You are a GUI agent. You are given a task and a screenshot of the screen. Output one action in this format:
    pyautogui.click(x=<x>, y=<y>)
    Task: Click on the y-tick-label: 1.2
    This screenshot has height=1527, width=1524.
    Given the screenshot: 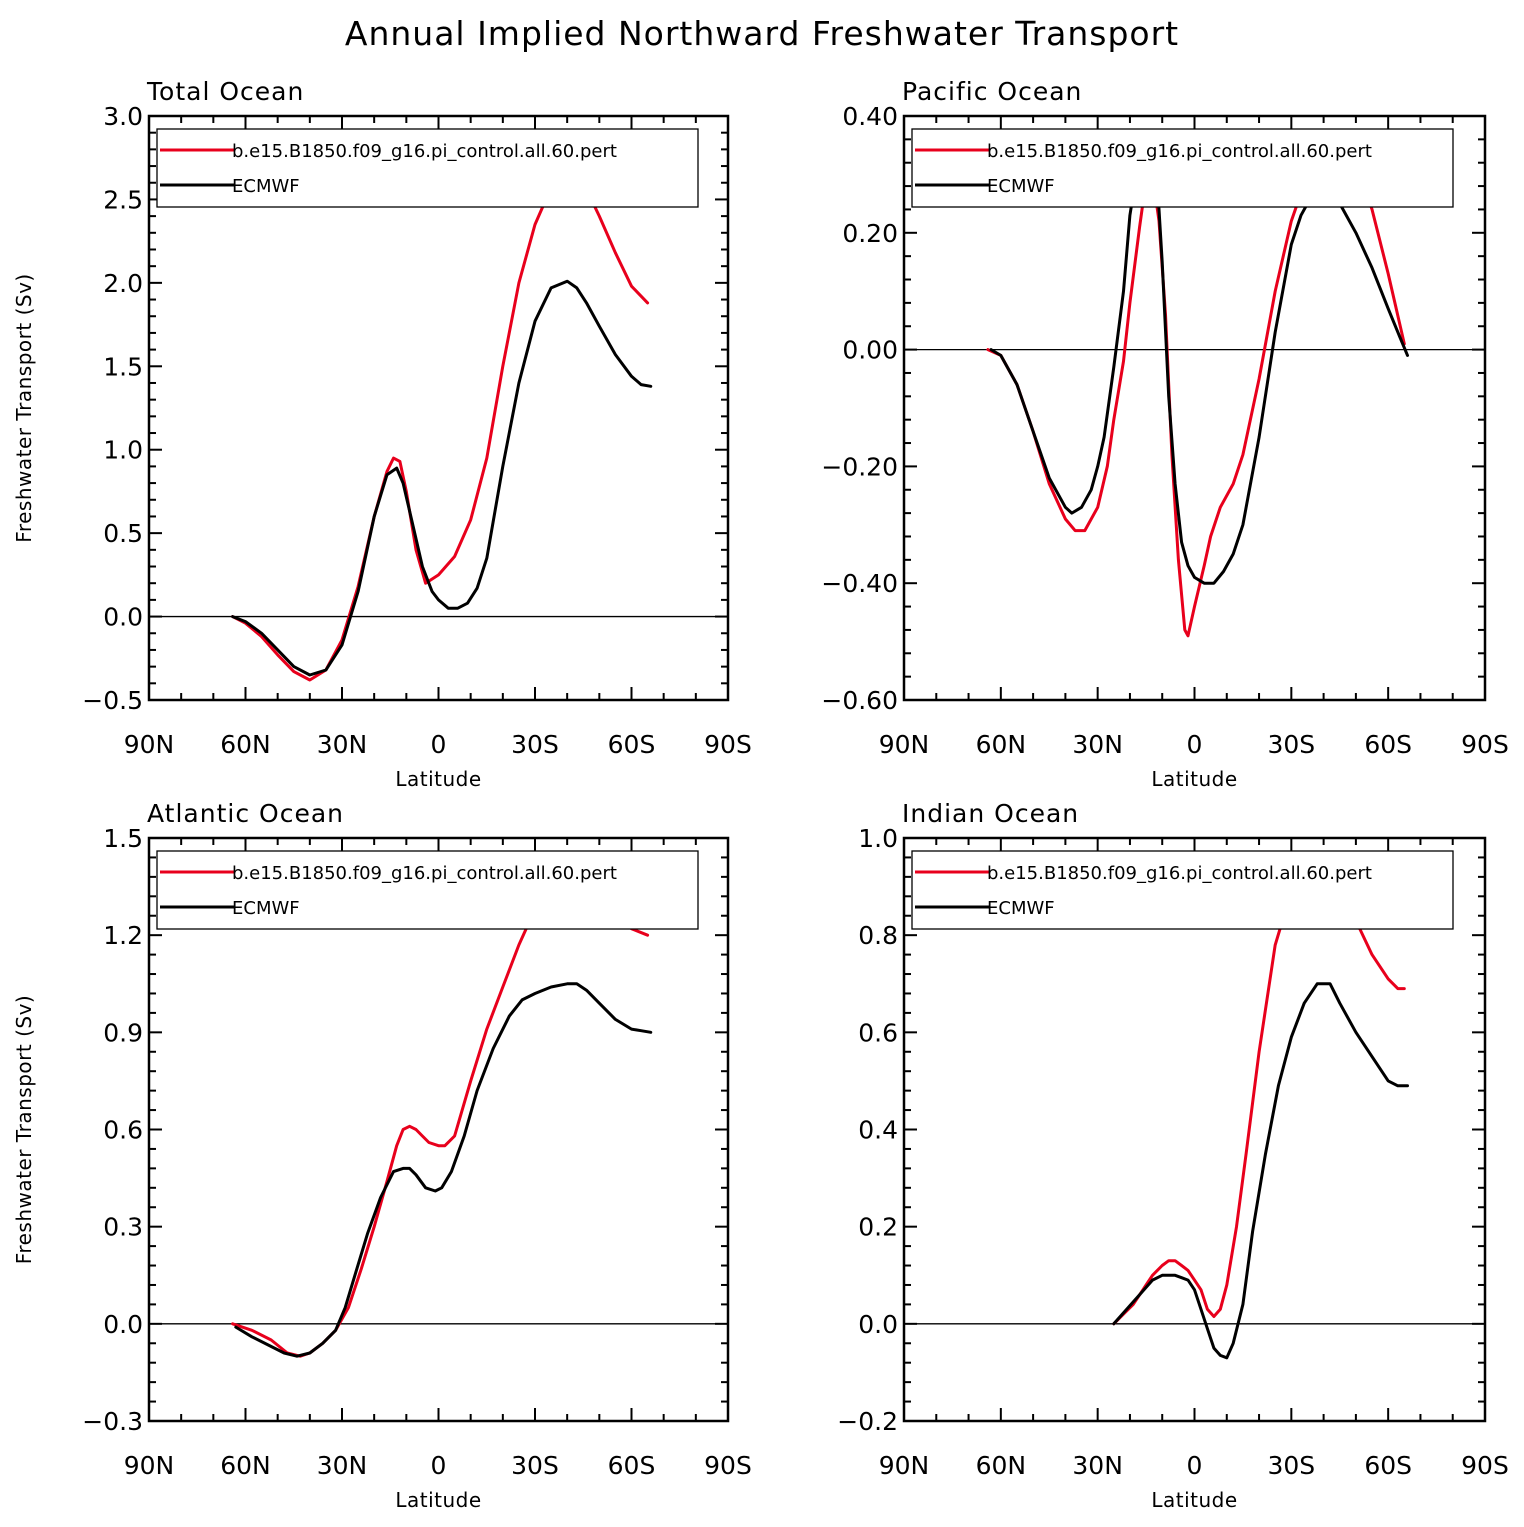 What is the action you would take?
    pyautogui.click(x=123, y=935)
    